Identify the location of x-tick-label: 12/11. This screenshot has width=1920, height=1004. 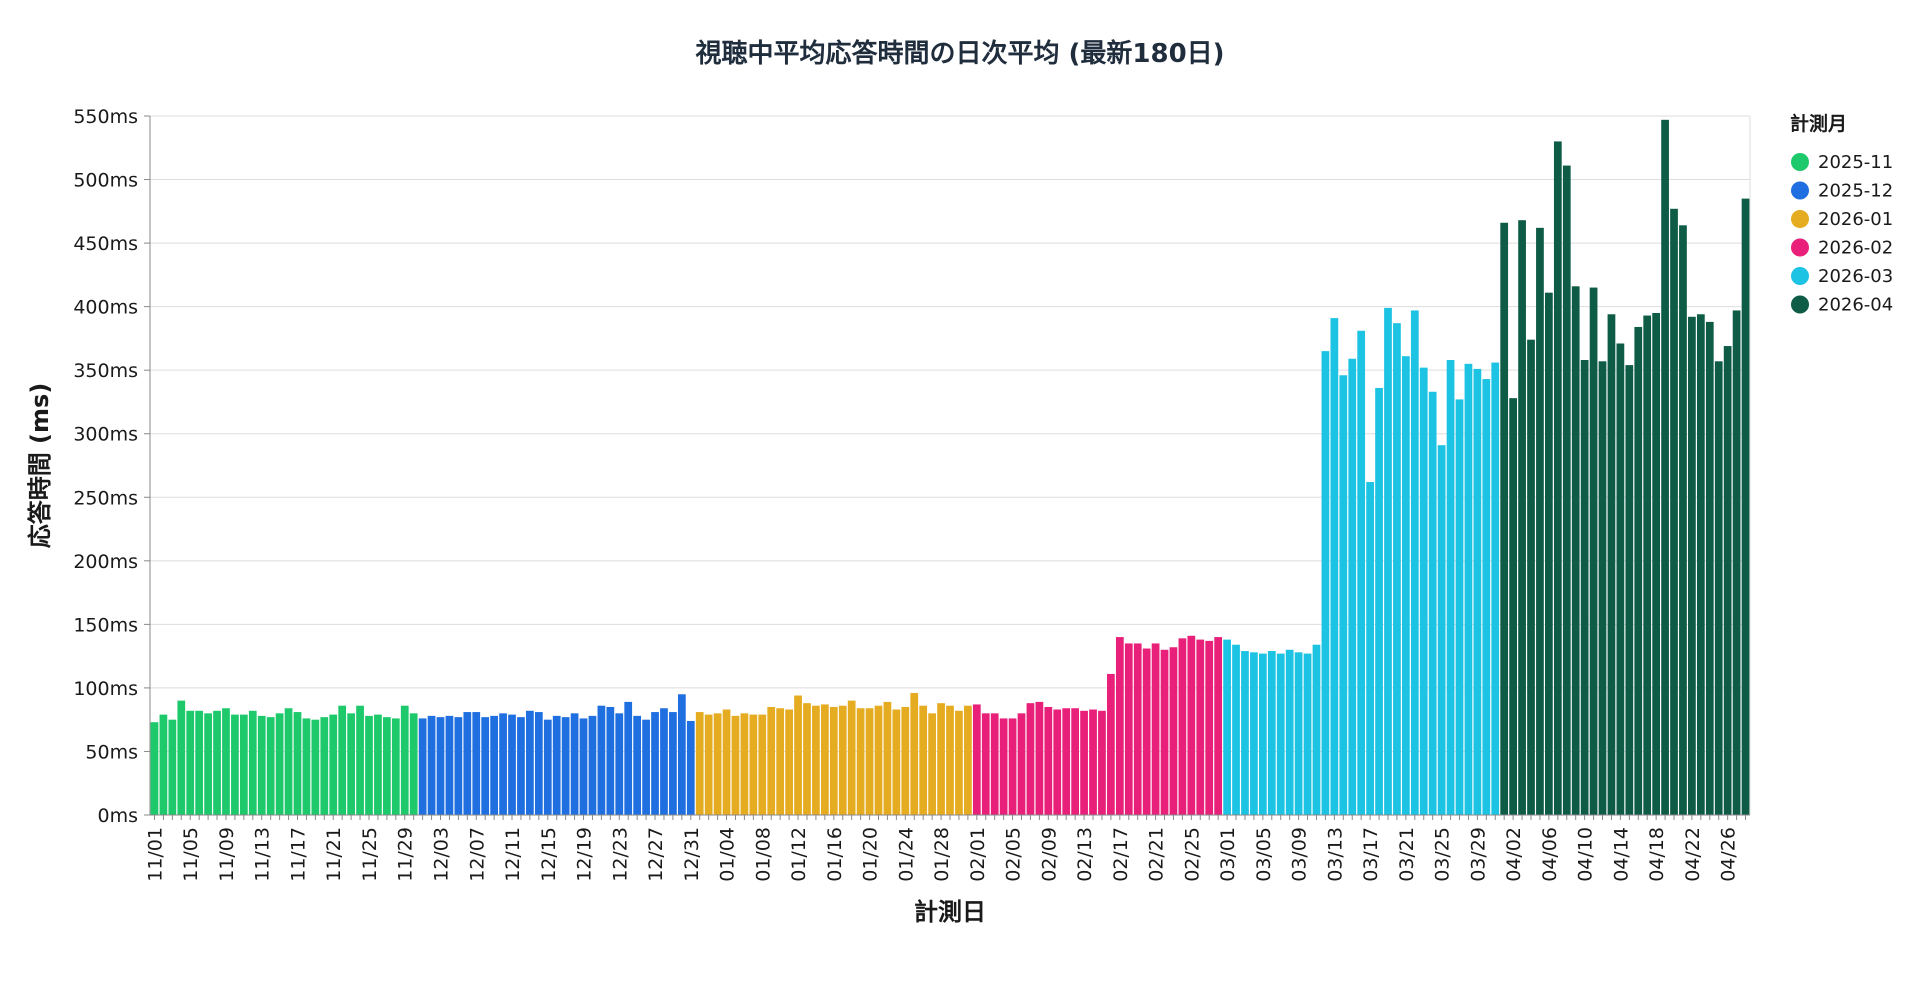
(513, 854).